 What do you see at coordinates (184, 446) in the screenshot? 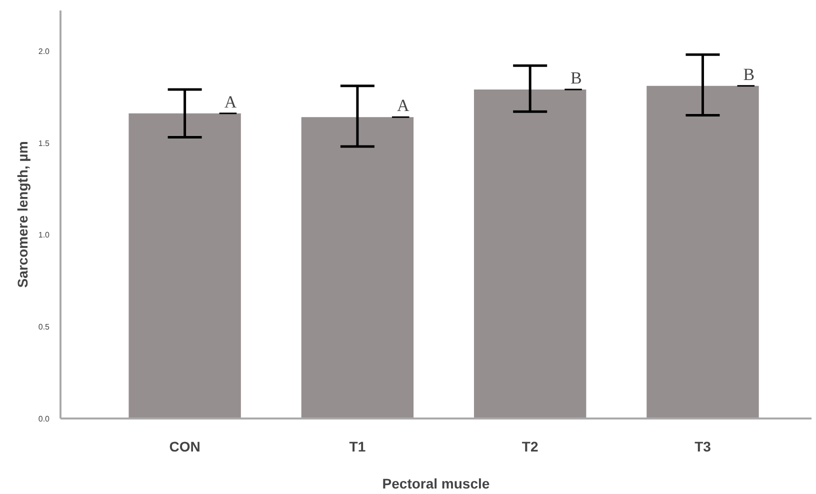
I see `x-tick-label: CON` at bounding box center [184, 446].